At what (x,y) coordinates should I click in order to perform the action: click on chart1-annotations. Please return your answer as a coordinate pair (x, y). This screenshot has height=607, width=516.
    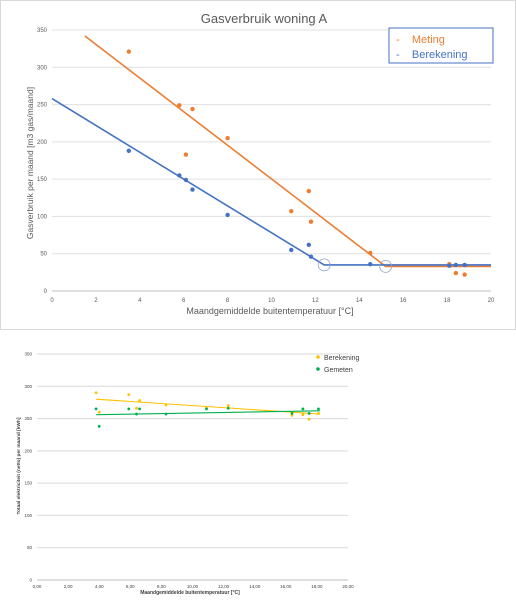
    Looking at the image, I should click on (355, 265).